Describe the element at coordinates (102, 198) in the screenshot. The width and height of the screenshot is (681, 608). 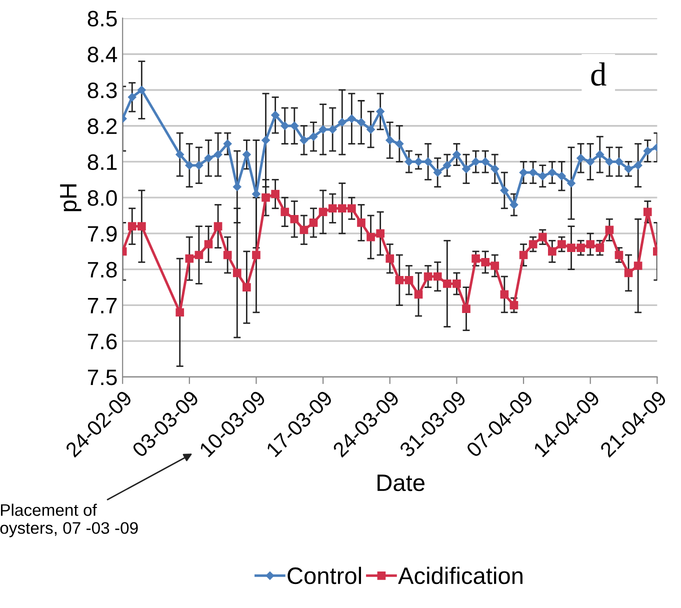
I see `y-tick-label: 8.0` at that location.